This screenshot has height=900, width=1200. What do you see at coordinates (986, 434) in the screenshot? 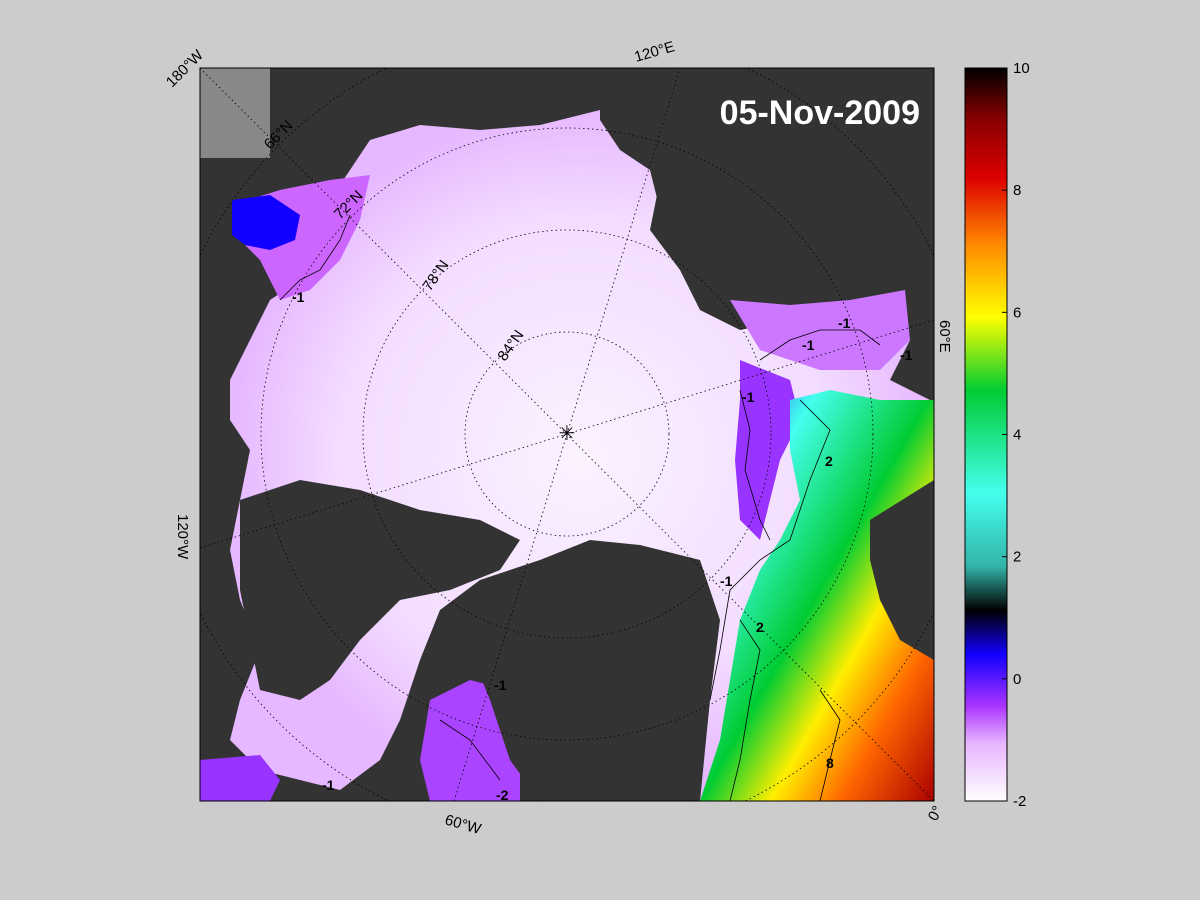
I see `colorbar-gradient` at bounding box center [986, 434].